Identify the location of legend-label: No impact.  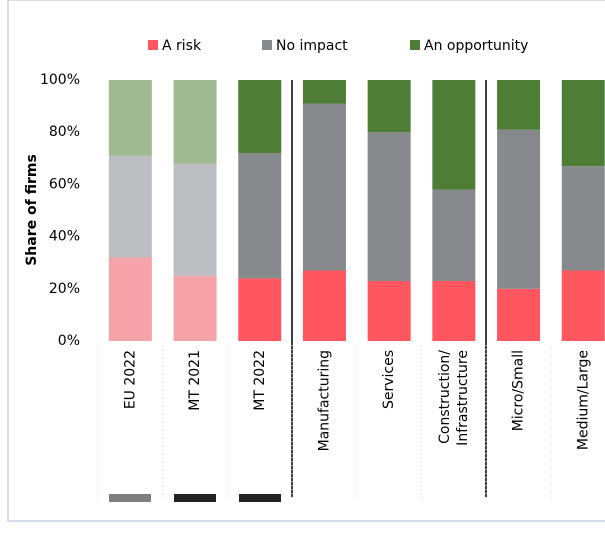
(312, 46).